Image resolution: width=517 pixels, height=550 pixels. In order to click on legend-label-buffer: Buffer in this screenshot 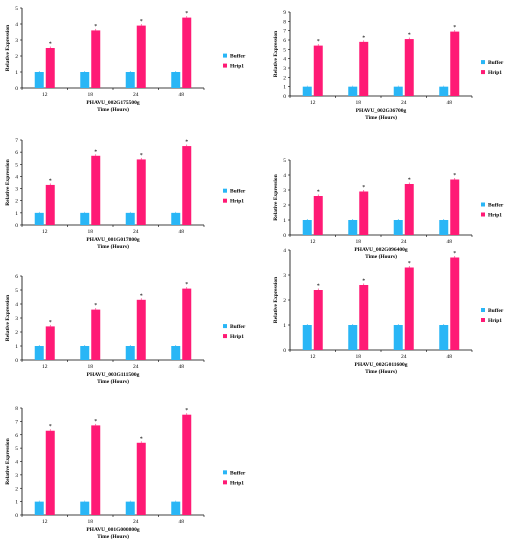, I will do `click(496, 63)`.